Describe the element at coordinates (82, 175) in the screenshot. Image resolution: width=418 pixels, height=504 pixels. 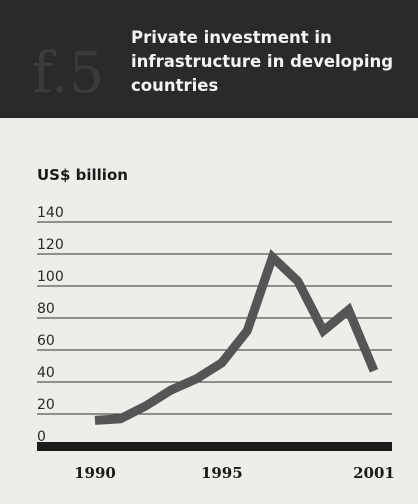
I see `y-axis-label: US$ billion` at that location.